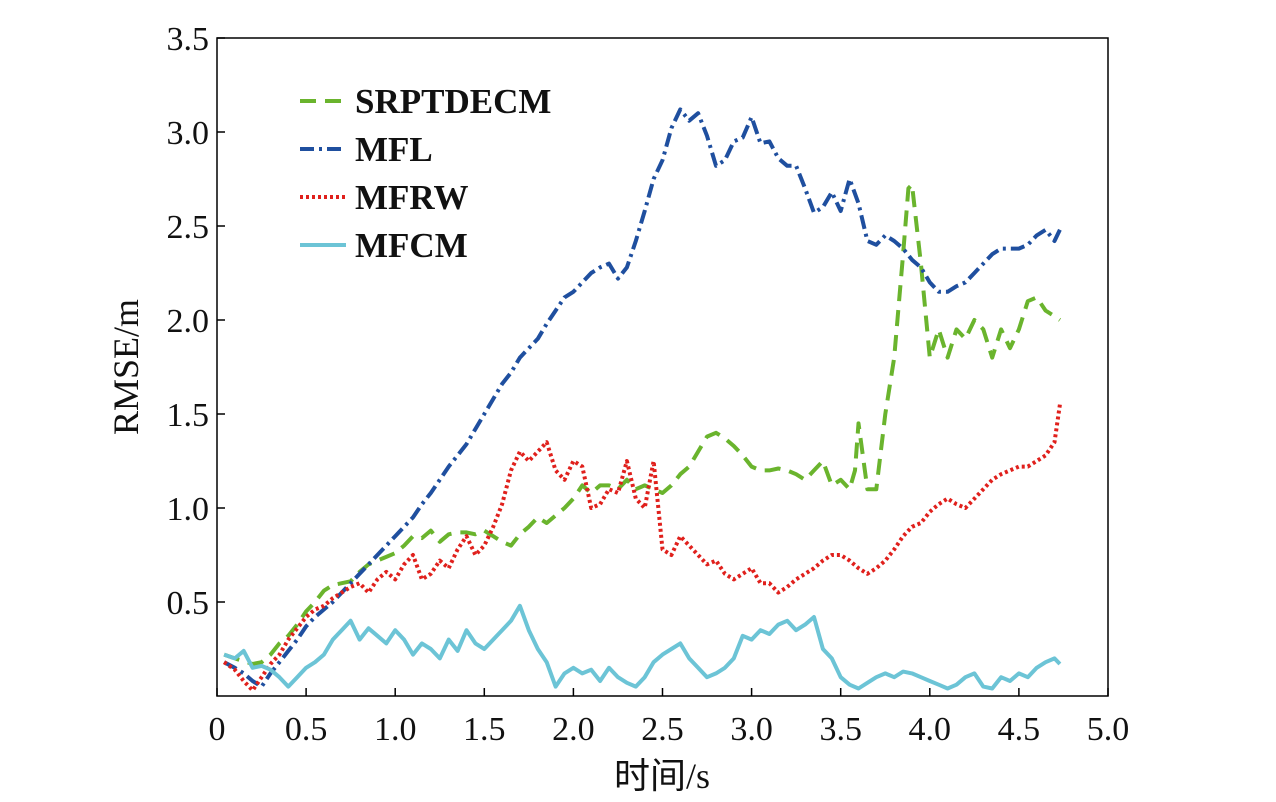 The height and width of the screenshot is (802, 1276). Describe the element at coordinates (425, 173) in the screenshot. I see `legend: SRPTDECM MFL MFRW MFCM` at that location.